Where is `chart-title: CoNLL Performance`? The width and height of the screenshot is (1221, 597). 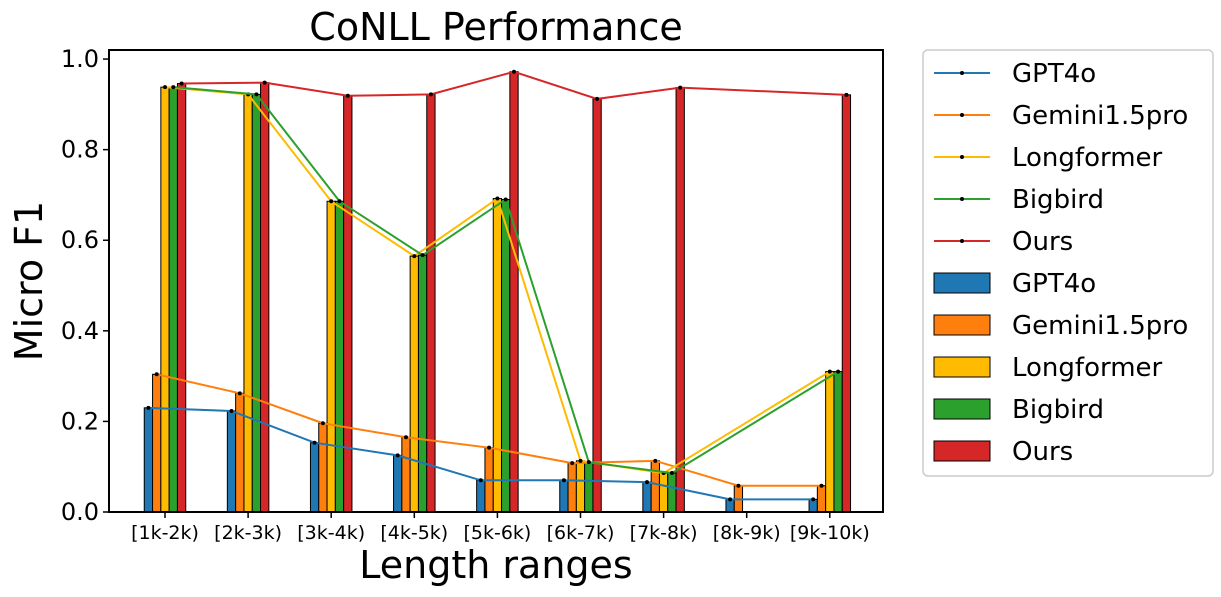
chart-title: CoNLL Performance is located at coordinates (495, 27).